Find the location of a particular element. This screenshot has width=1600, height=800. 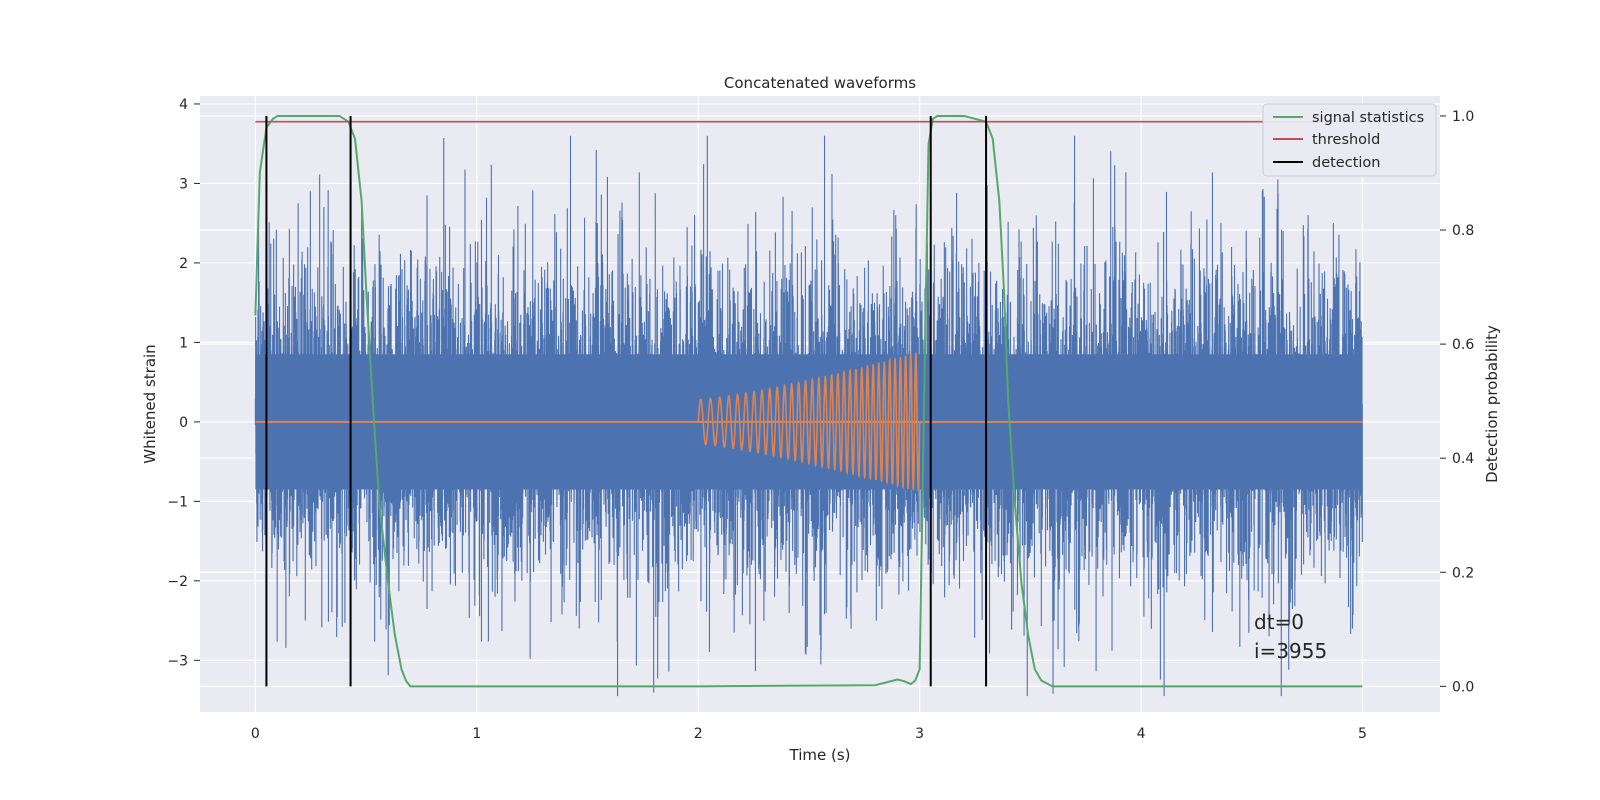

x-tick-label: 3 is located at coordinates (919, 734).